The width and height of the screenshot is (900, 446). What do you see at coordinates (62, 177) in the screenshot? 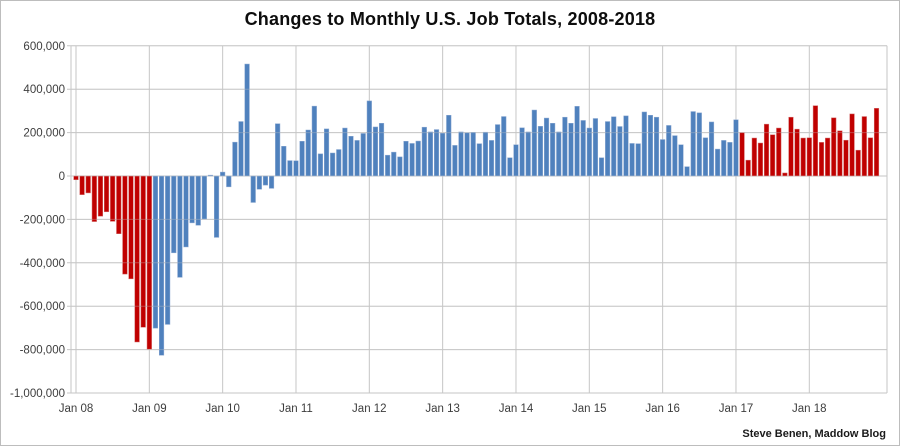
I see `y-tick-label: 0` at bounding box center [62, 177].